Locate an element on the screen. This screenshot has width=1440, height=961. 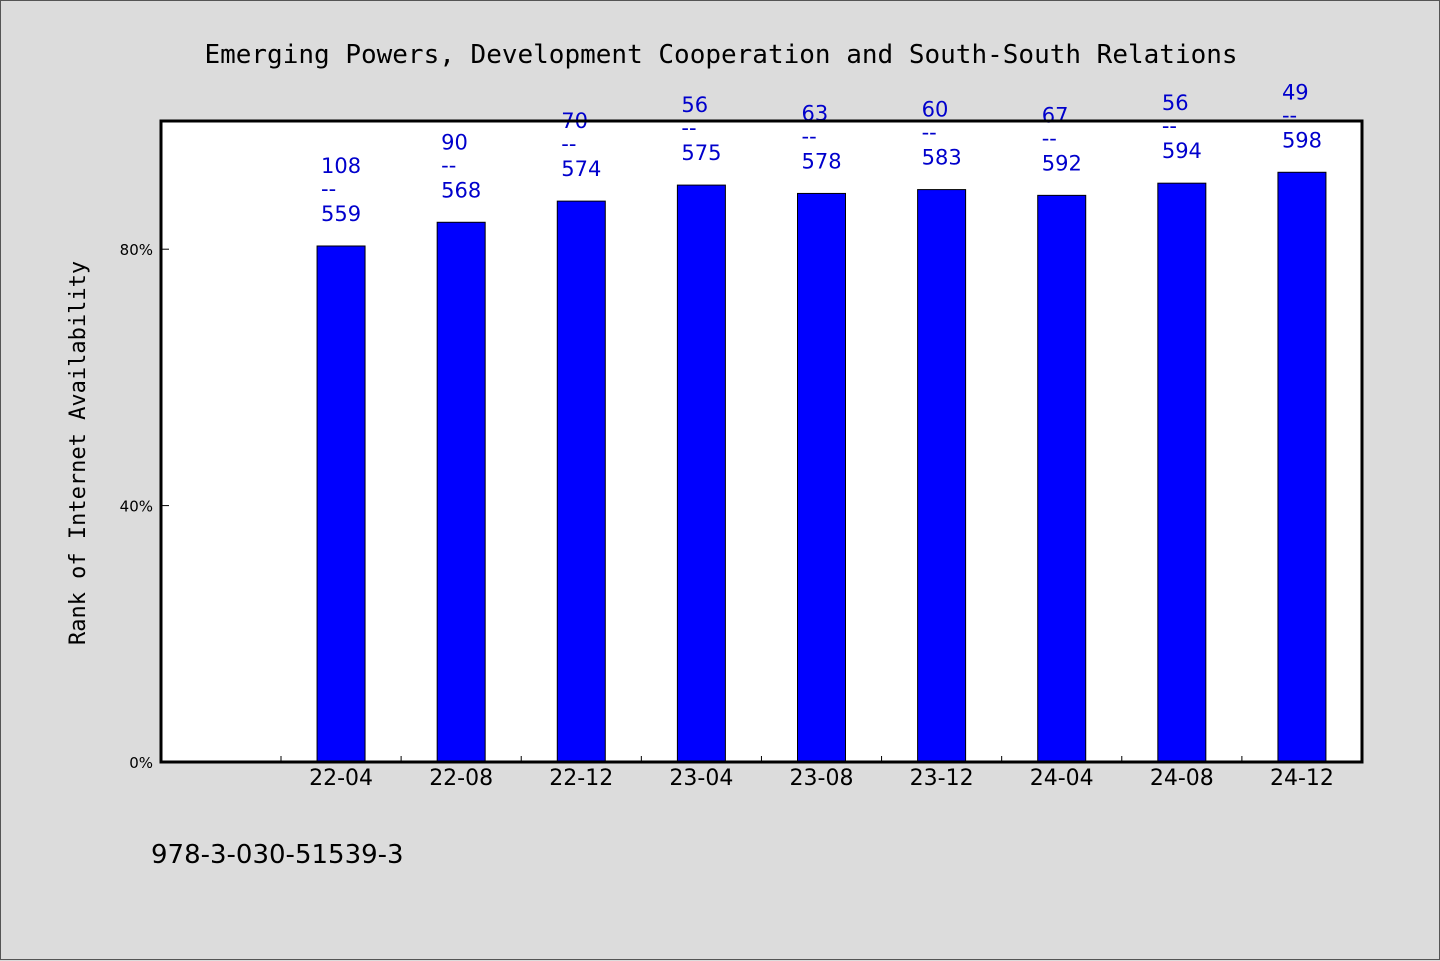
x-tick-label: 24-08 is located at coordinates (1182, 778).